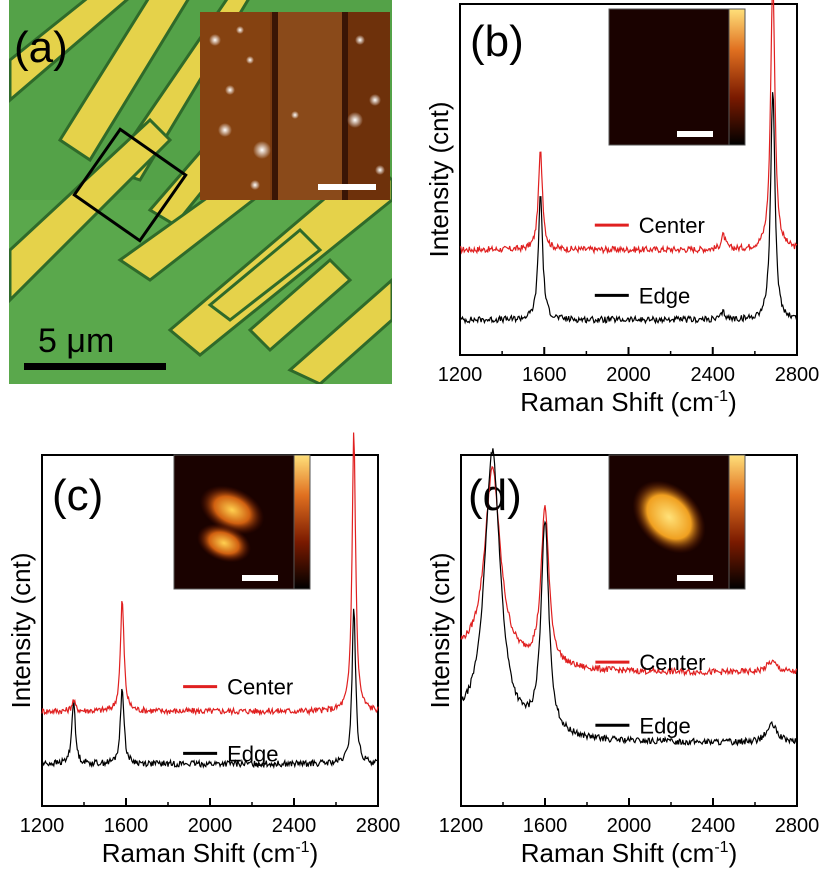 The width and height of the screenshot is (830, 873). Describe the element at coordinates (310, 106) in the screenshot. I see `afm-flake` at that location.